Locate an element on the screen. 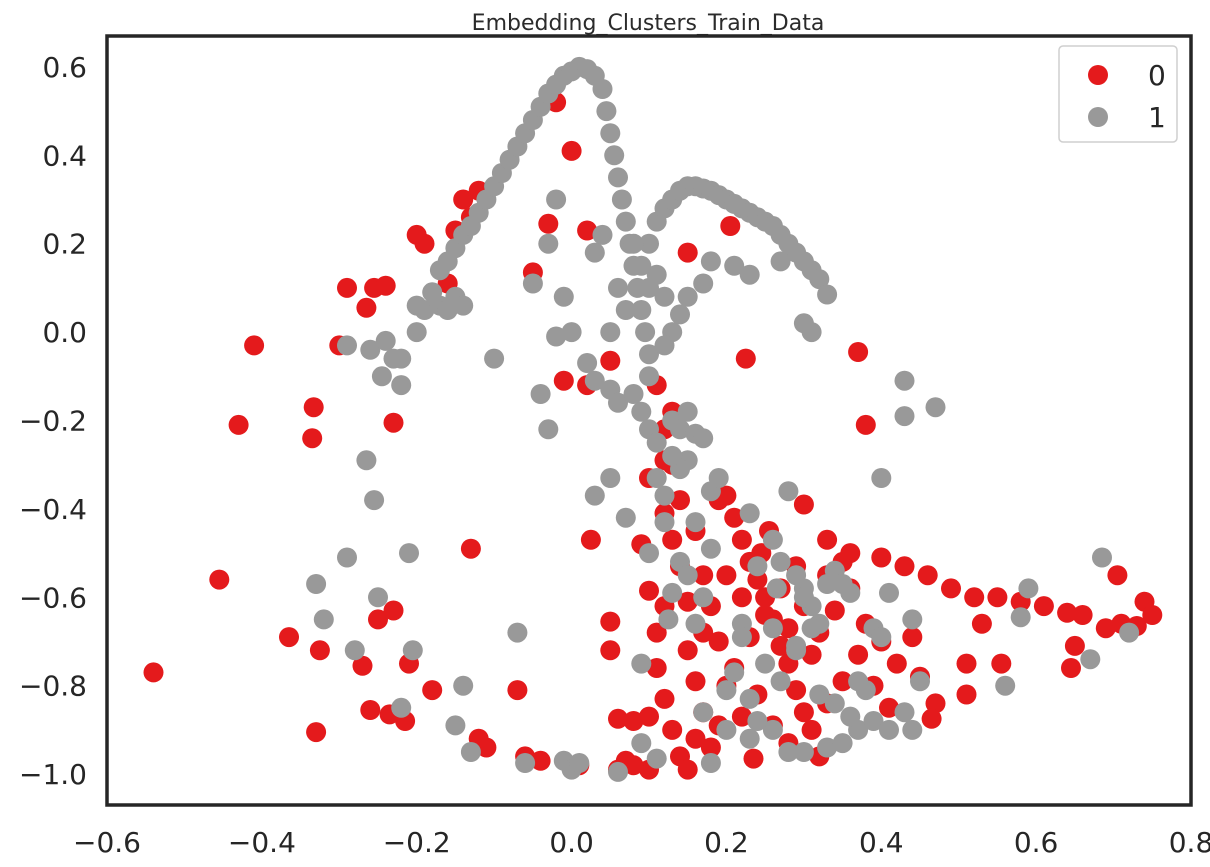  legend: 0 1 is located at coordinates (1118, 94).